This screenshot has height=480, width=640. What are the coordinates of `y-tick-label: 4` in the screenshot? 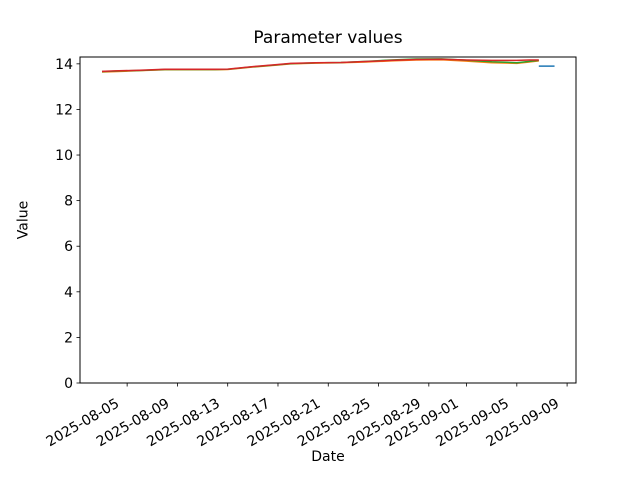 It's located at (68, 293).